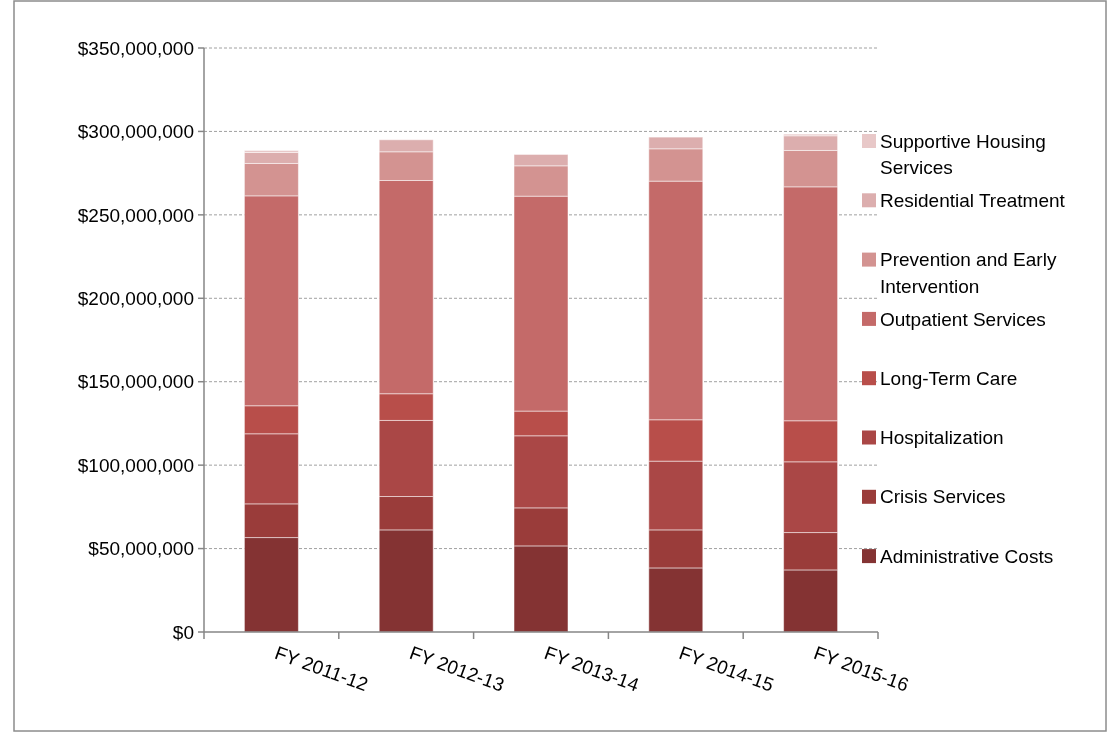 This screenshot has height=732, width=1108. I want to click on y-tick-label: $350,000,000, so click(135, 48).